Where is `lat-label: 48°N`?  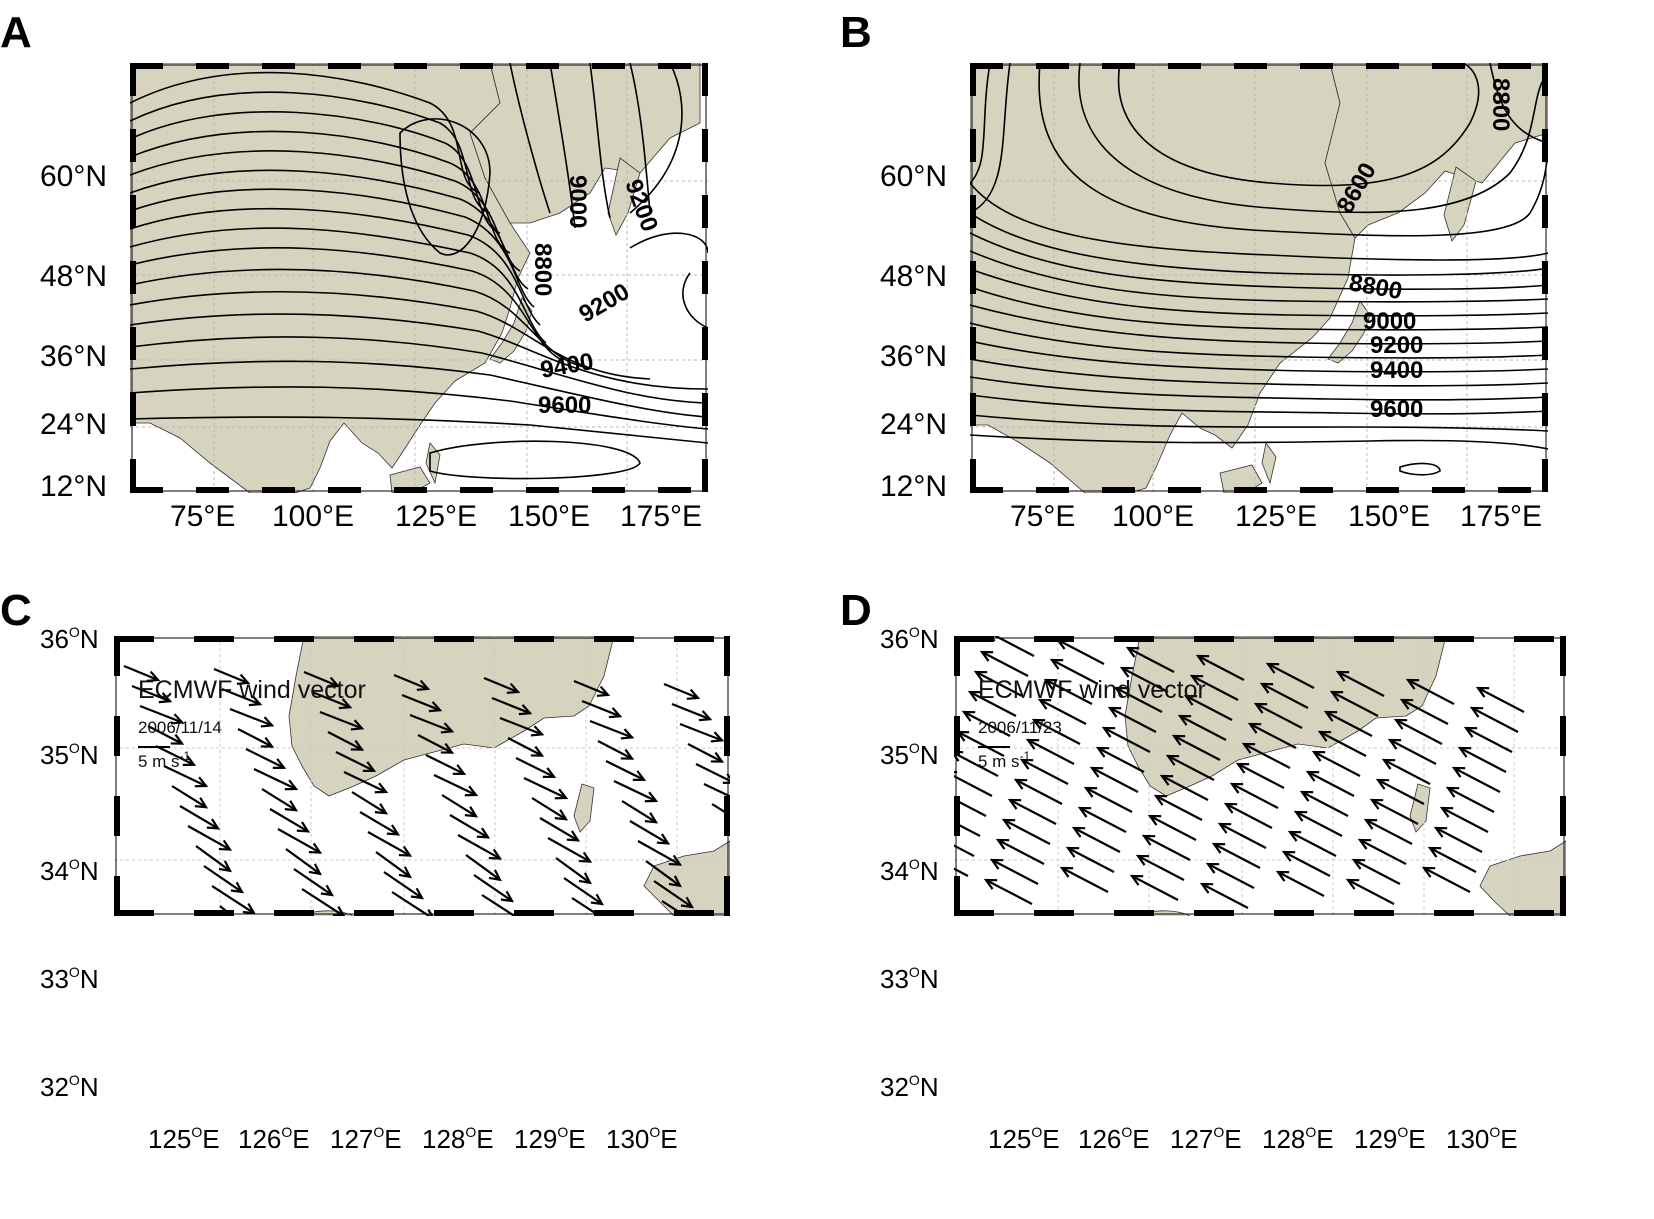
lat-label: 48°N is located at coordinates (914, 276).